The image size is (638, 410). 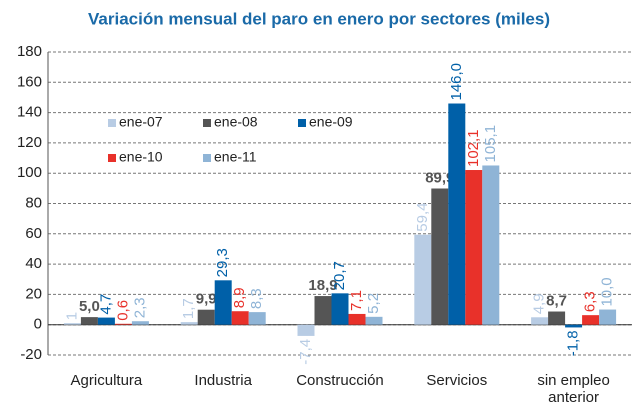 What do you see at coordinates (590, 301) in the screenshot?
I see `value-label: 6,3` at bounding box center [590, 301].